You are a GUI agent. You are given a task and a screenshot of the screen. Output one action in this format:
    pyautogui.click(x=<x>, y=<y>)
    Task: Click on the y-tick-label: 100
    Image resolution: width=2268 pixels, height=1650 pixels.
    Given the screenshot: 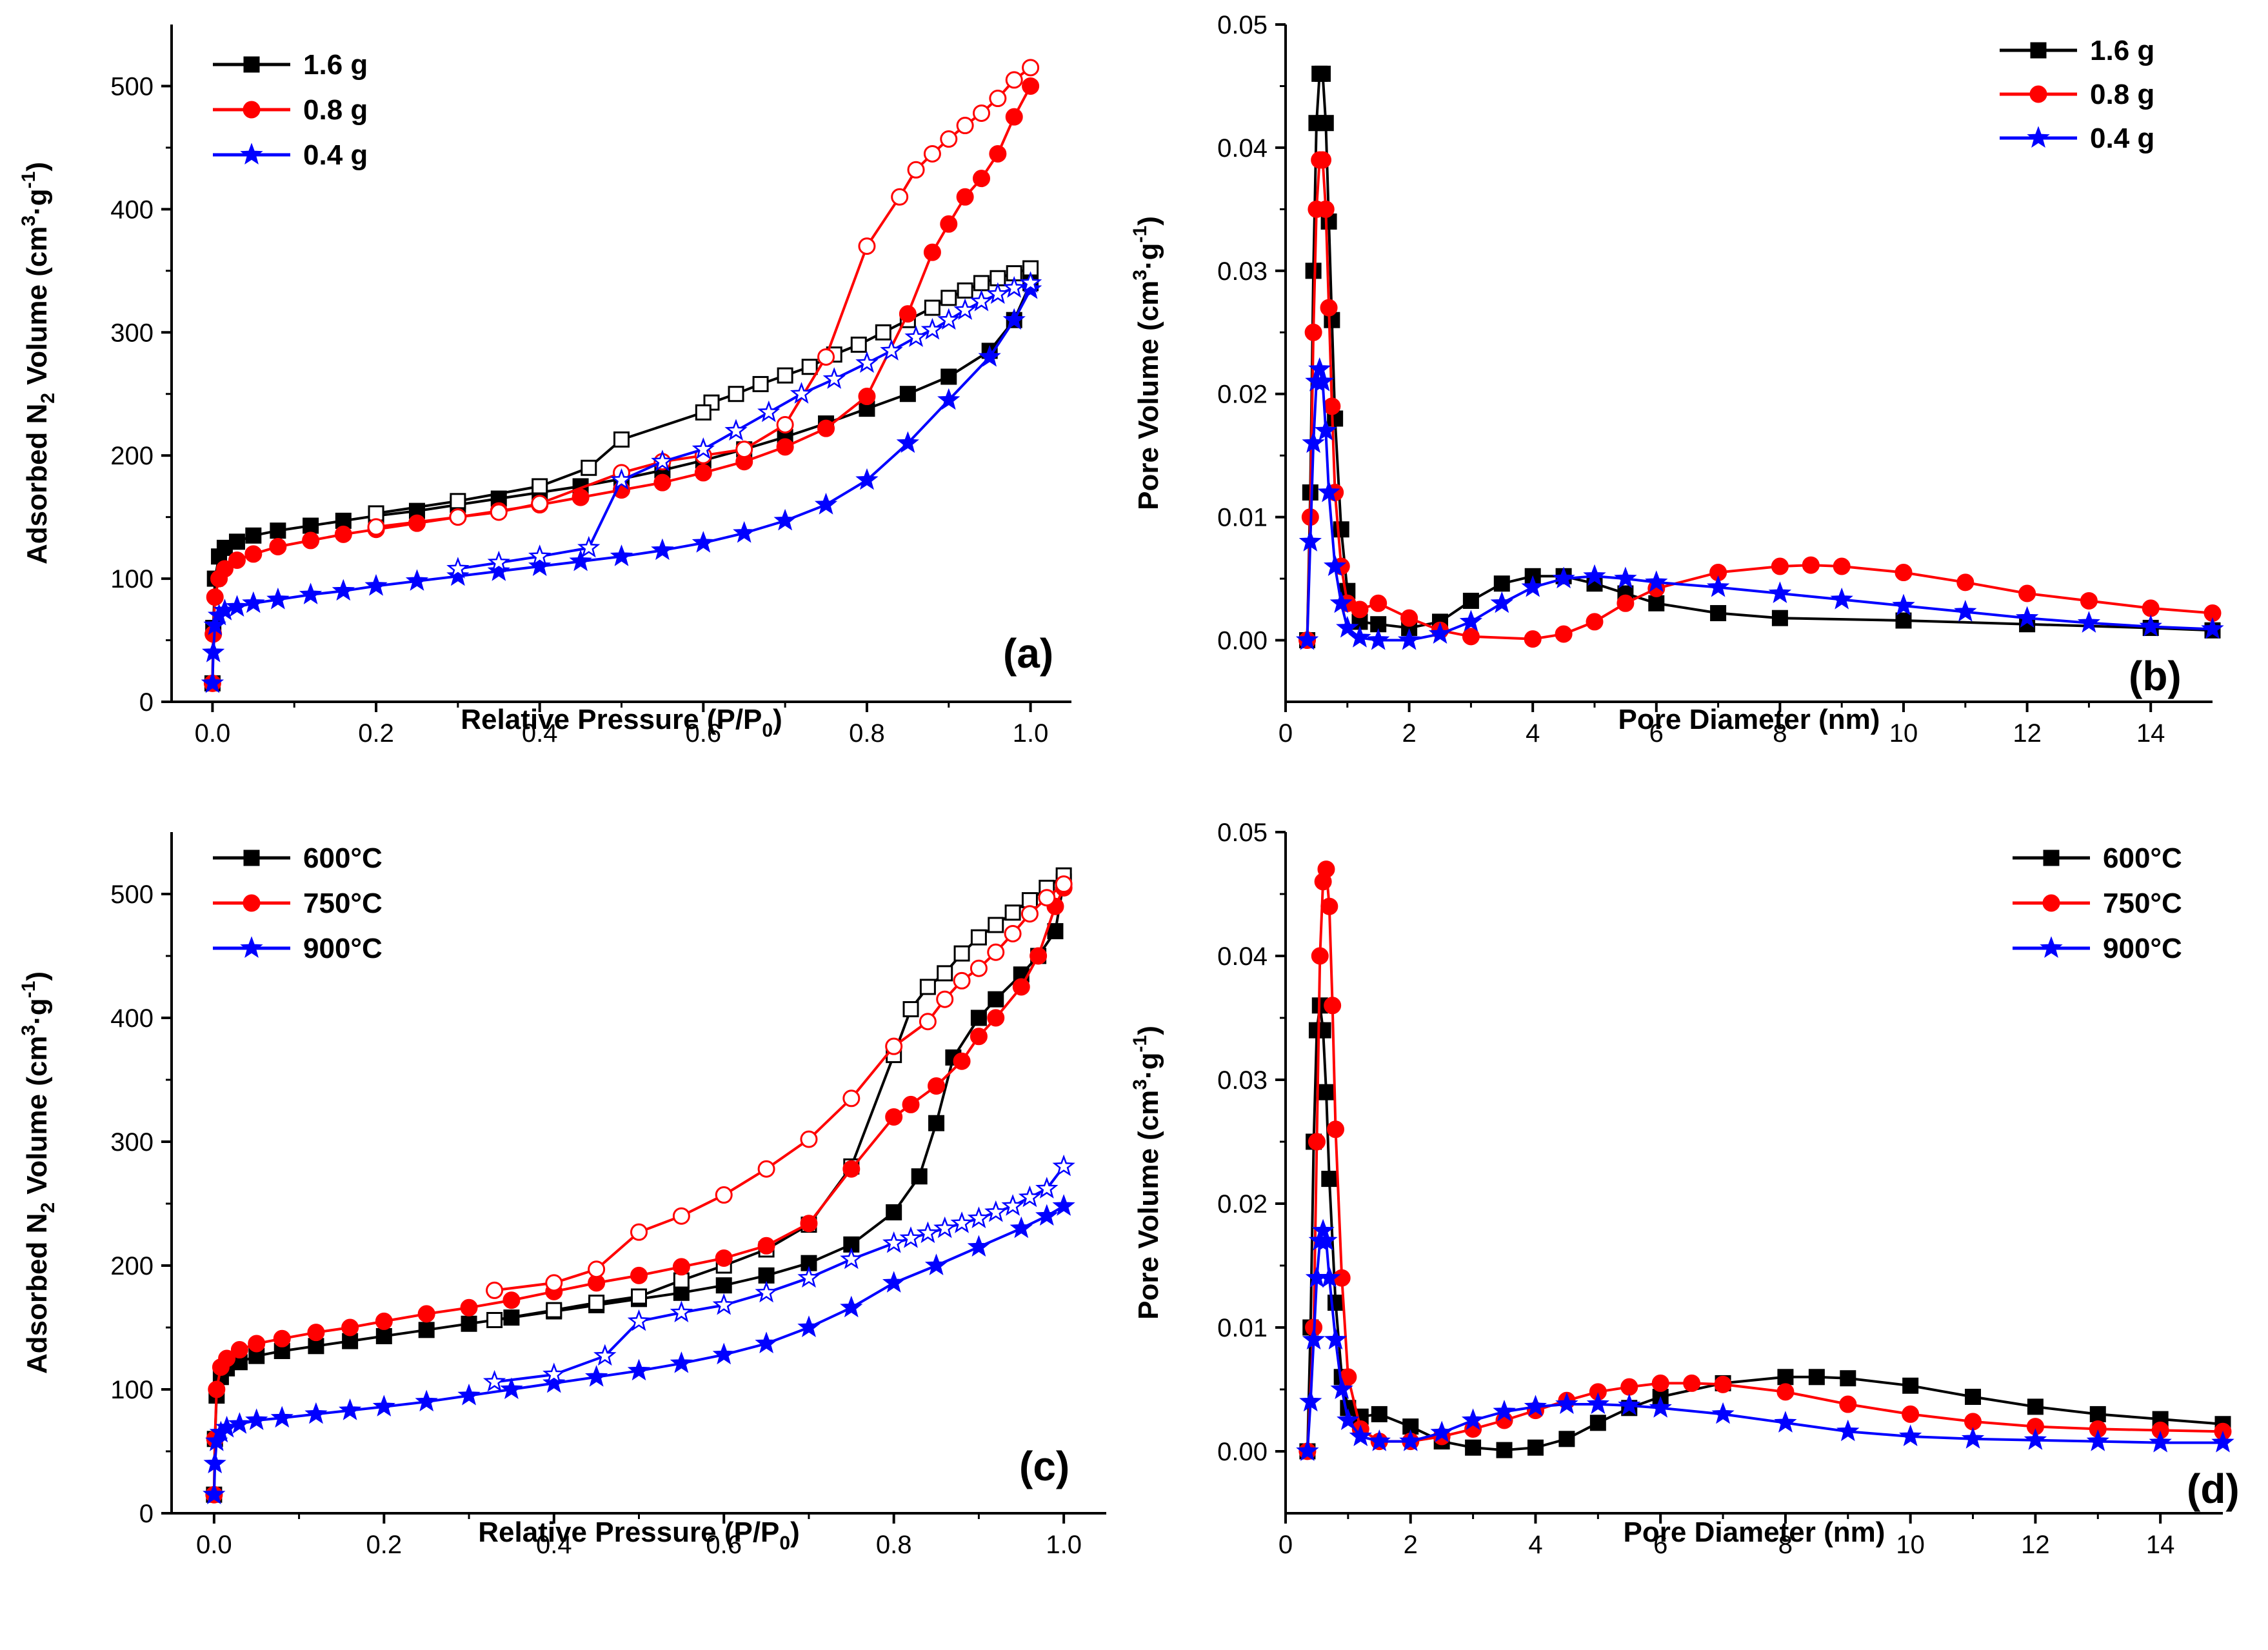 What is the action you would take?
    pyautogui.click(x=132, y=579)
    